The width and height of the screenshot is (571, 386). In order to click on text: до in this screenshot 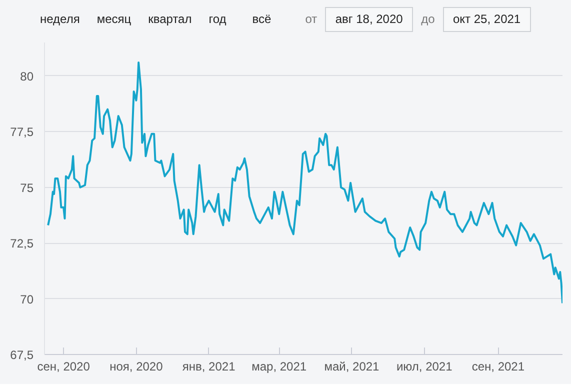, I will do `click(428, 19)`.